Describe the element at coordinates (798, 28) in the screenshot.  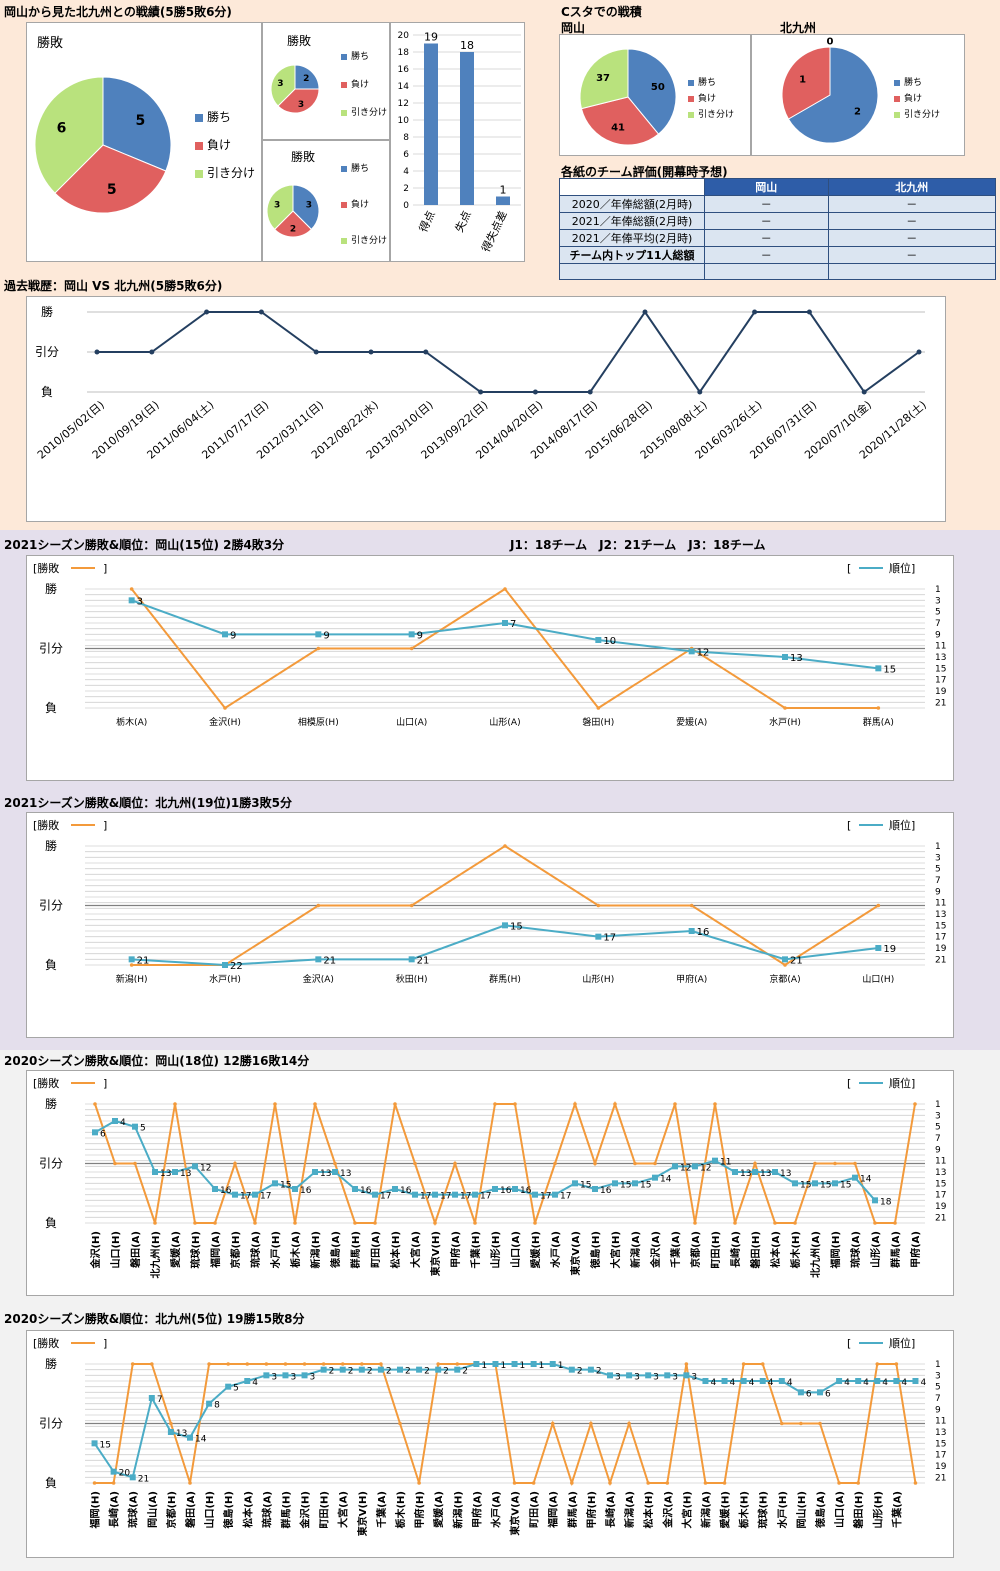
I see `cstadium-kitakyushu-label: 北九州` at that location.